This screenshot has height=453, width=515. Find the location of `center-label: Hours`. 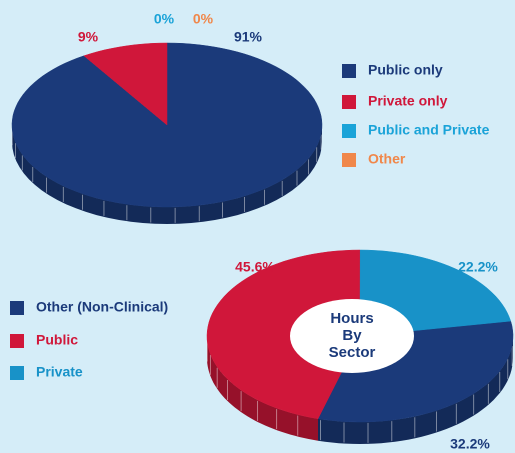

center-label: Hours is located at coordinates (351, 318).